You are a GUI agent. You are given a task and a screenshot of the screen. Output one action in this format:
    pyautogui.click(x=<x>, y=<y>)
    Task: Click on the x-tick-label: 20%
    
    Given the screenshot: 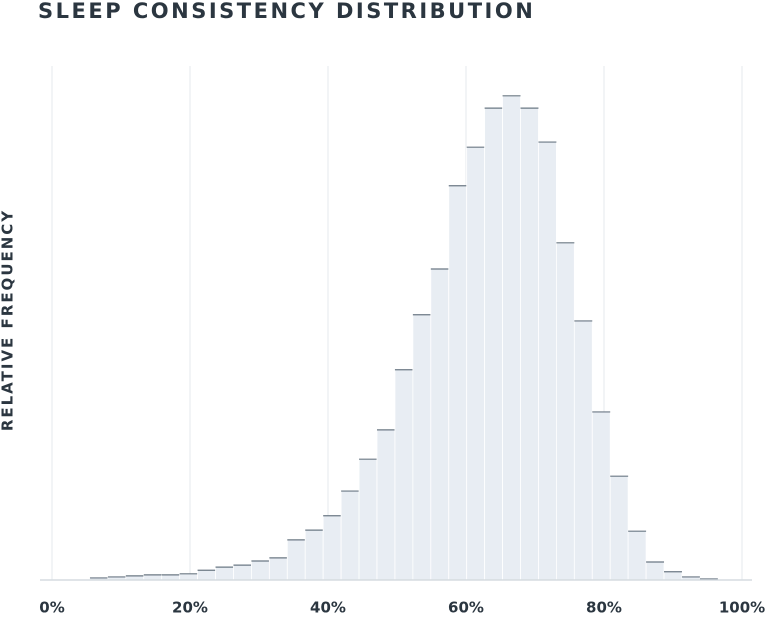 What is the action you would take?
    pyautogui.click(x=190, y=608)
    